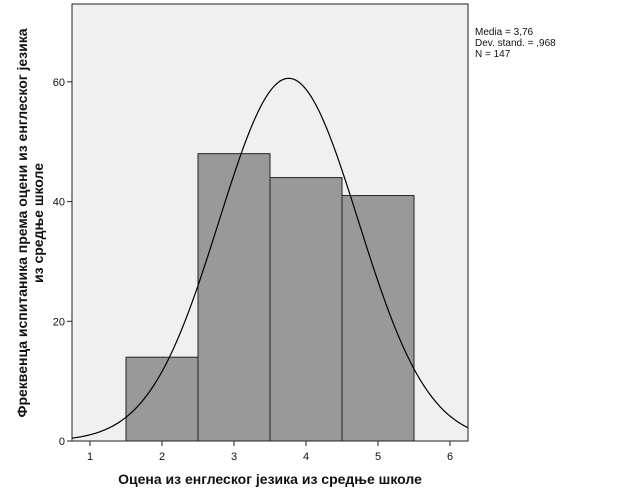 This screenshot has width=626, height=501. I want to click on x-axis-ticks: 1 2 3 4 5 6, so click(270, 452).